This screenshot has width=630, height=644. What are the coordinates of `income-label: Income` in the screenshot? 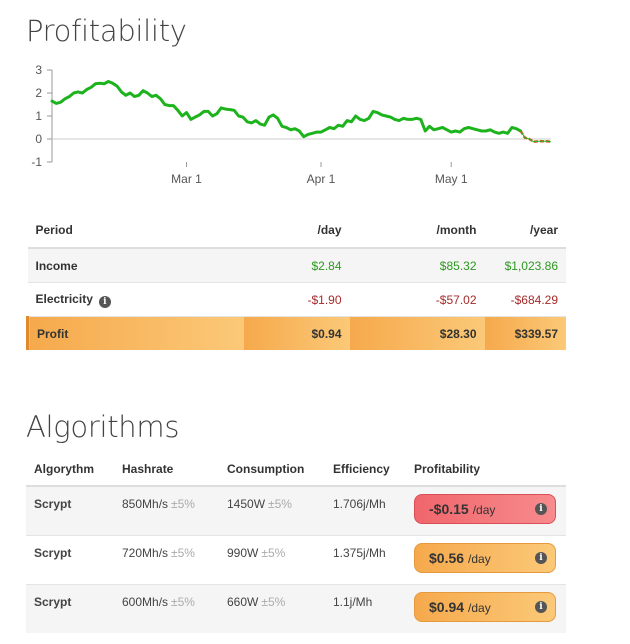 It's located at (135, 265).